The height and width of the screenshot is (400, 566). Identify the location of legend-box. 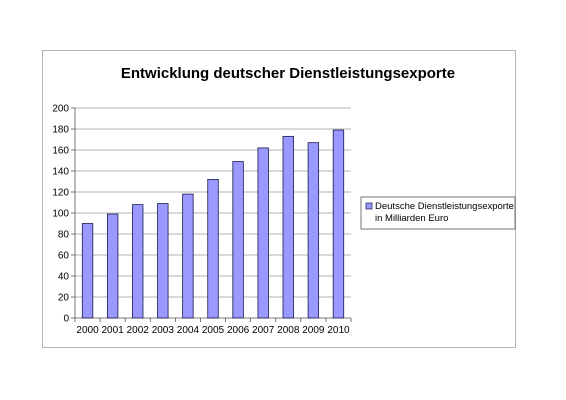
(438, 213).